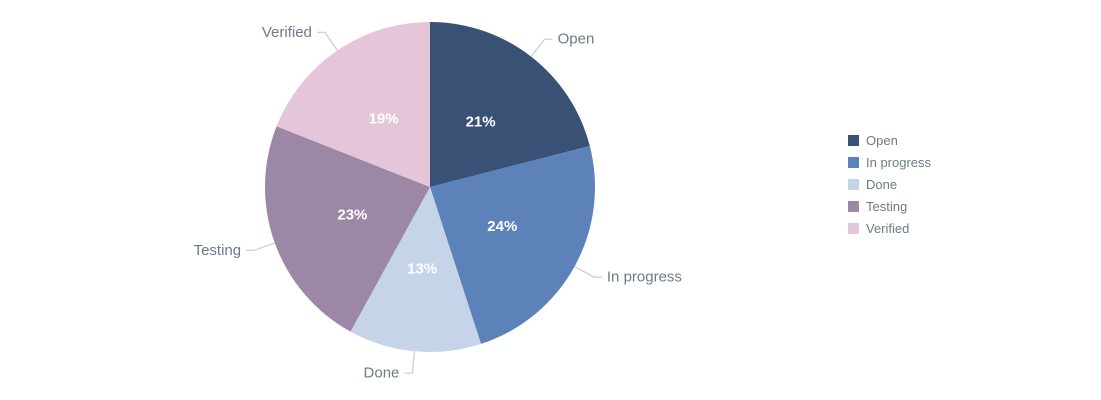 The width and height of the screenshot is (1101, 400). I want to click on legend-swatch-done, so click(853, 184).